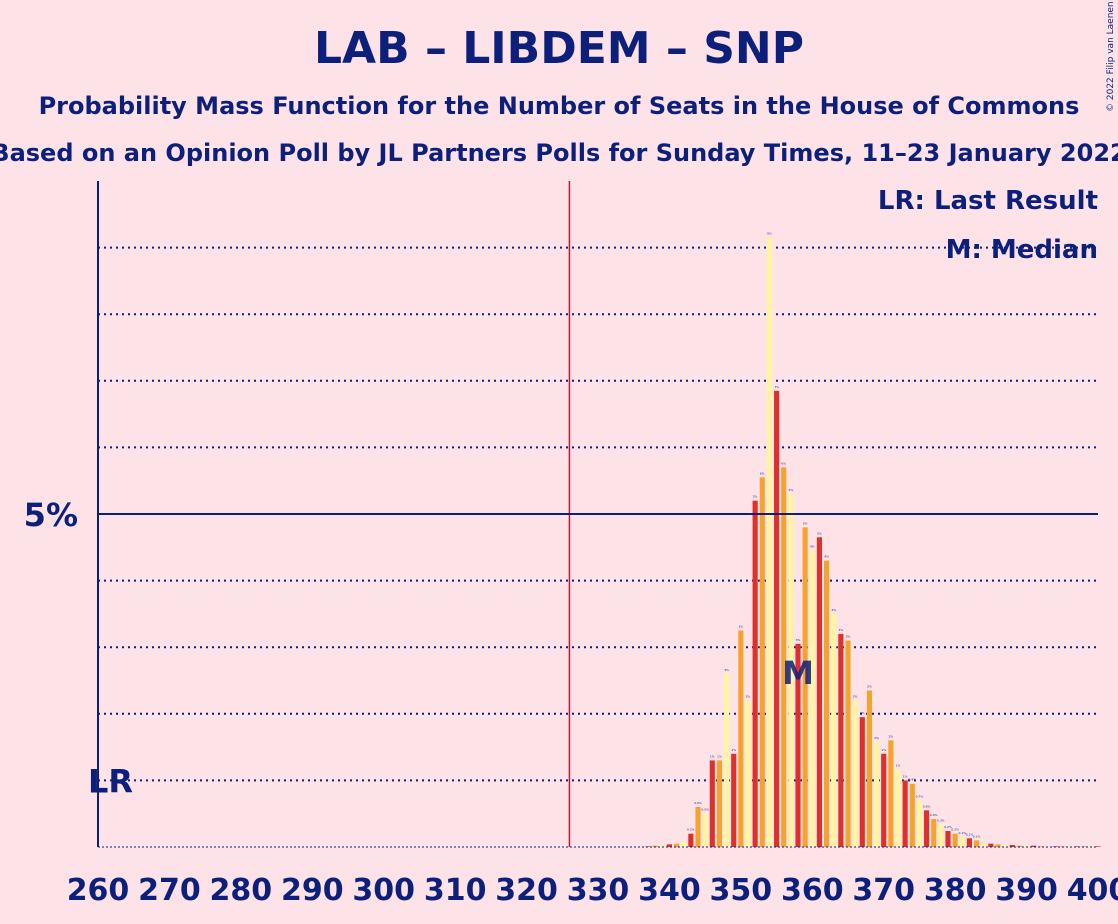 This screenshot has width=1118, height=924. I want to click on bar-label-366: 2%, so click(855, 696).